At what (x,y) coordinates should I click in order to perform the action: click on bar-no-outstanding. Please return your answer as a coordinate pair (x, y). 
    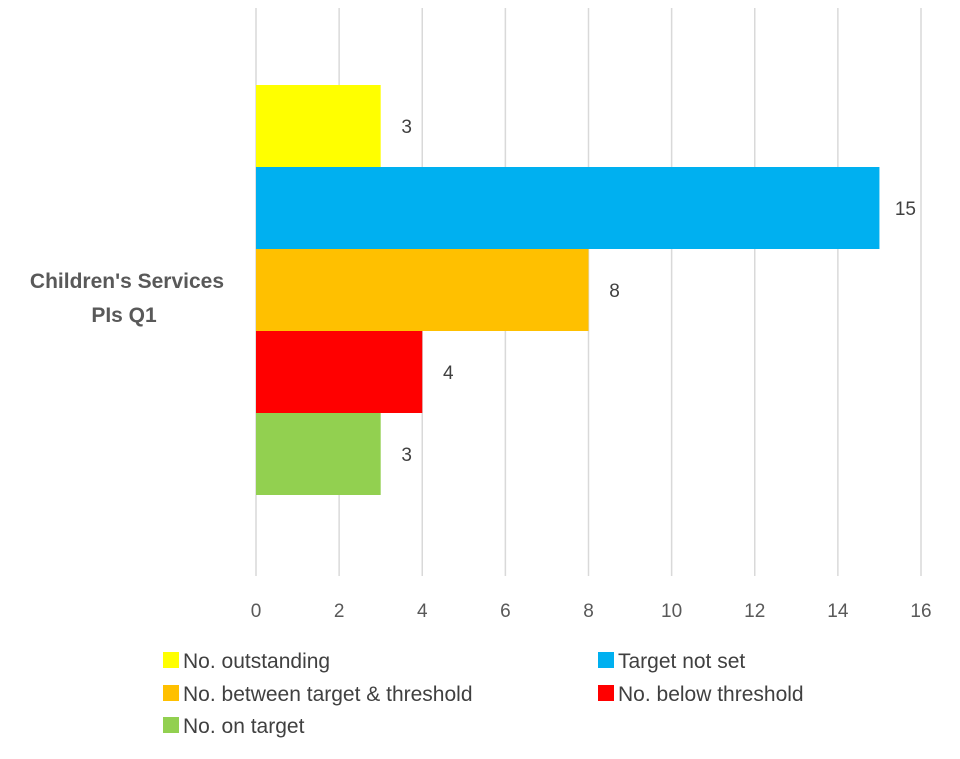
    Looking at the image, I should click on (318, 126).